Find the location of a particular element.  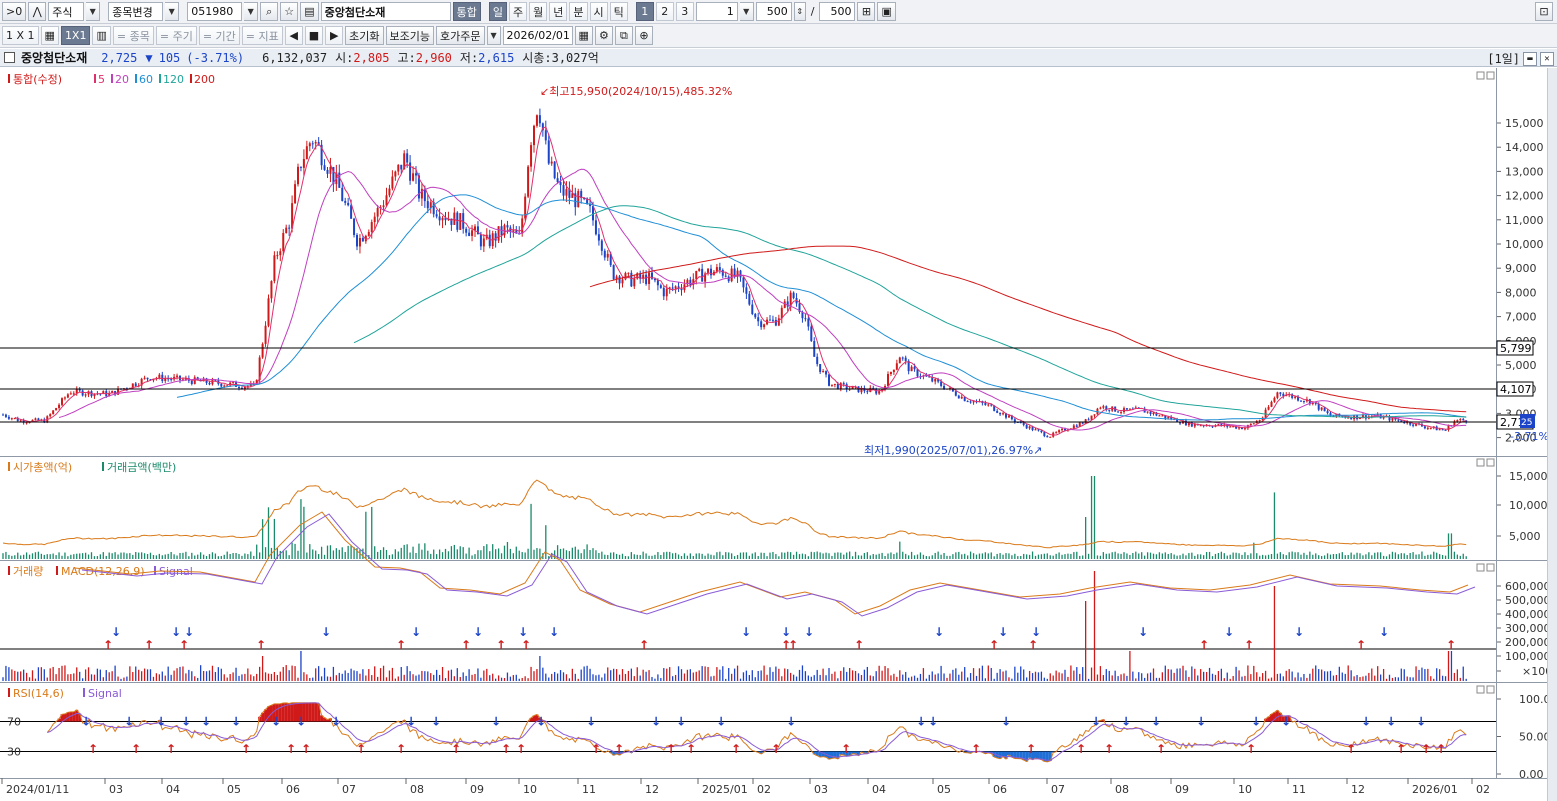

tab-period-year: 년 is located at coordinates (558, 11).